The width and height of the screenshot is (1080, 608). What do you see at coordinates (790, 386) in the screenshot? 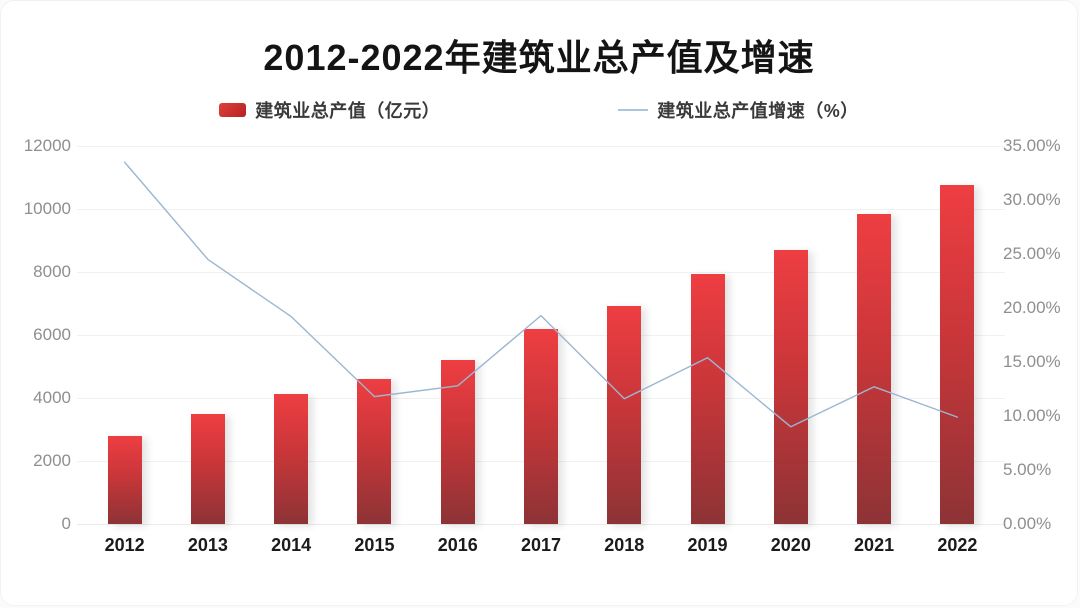
I see `bar-2020` at bounding box center [790, 386].